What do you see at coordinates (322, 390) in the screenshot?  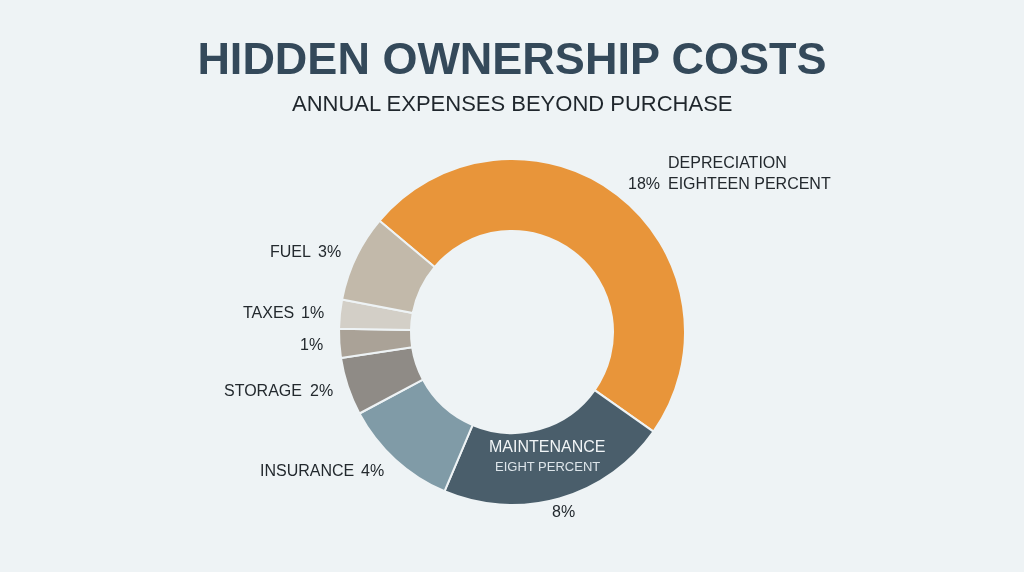 I see `data-label: 2%` at bounding box center [322, 390].